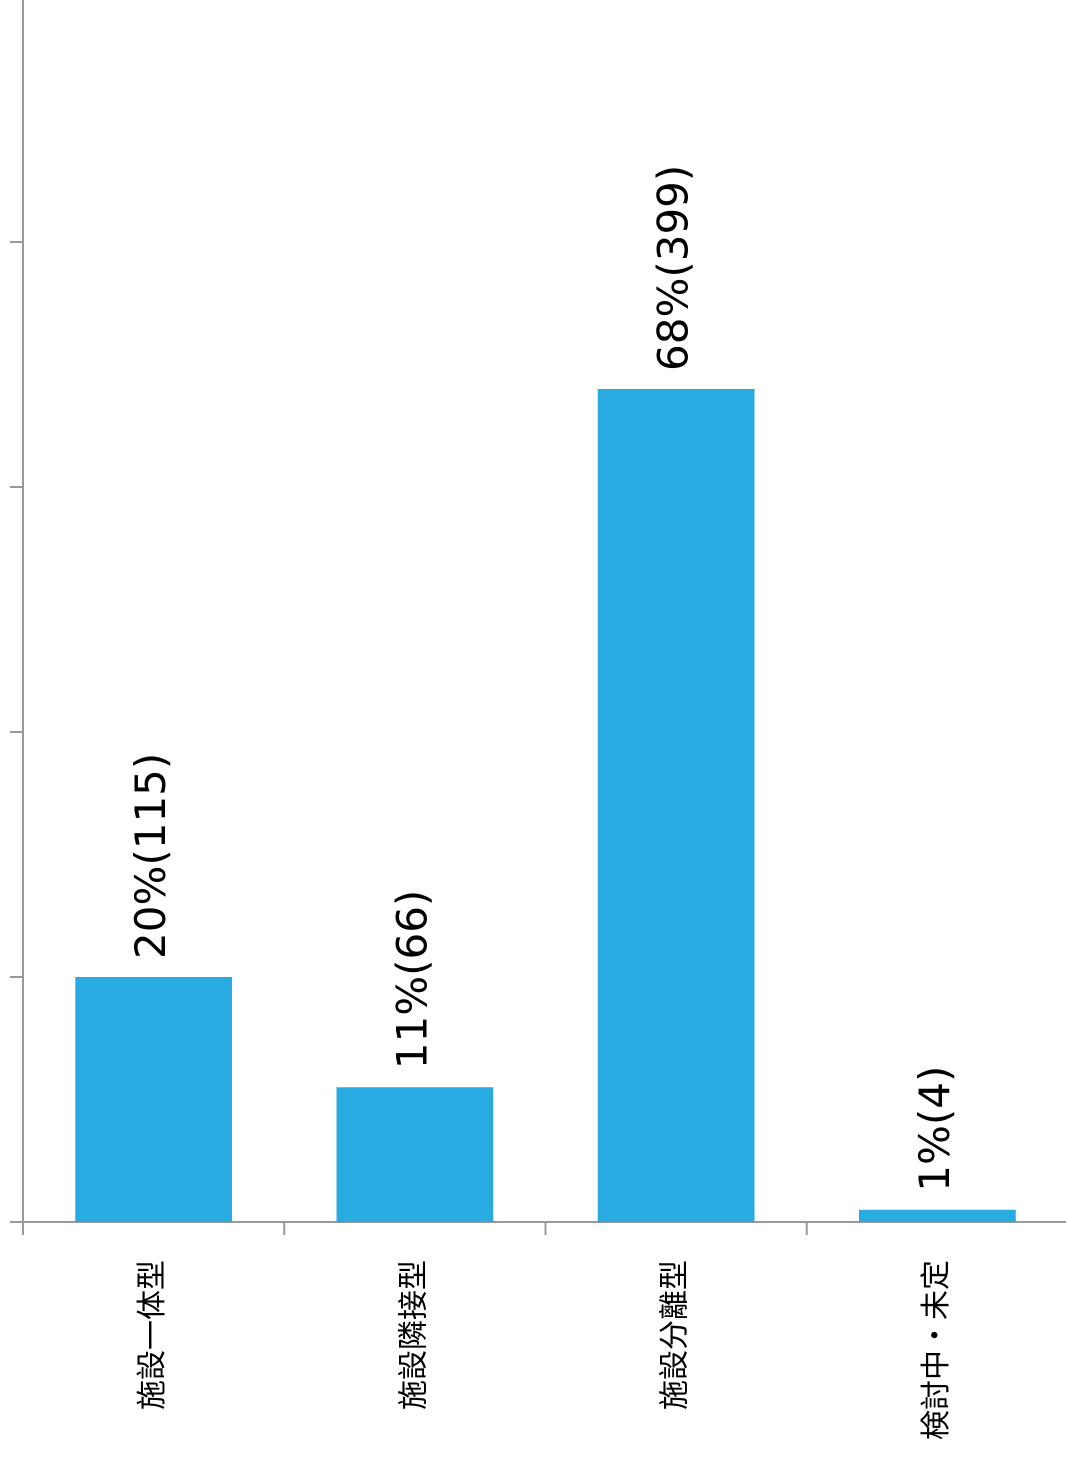  I want to click on value-label: 20%(115), so click(150, 856).